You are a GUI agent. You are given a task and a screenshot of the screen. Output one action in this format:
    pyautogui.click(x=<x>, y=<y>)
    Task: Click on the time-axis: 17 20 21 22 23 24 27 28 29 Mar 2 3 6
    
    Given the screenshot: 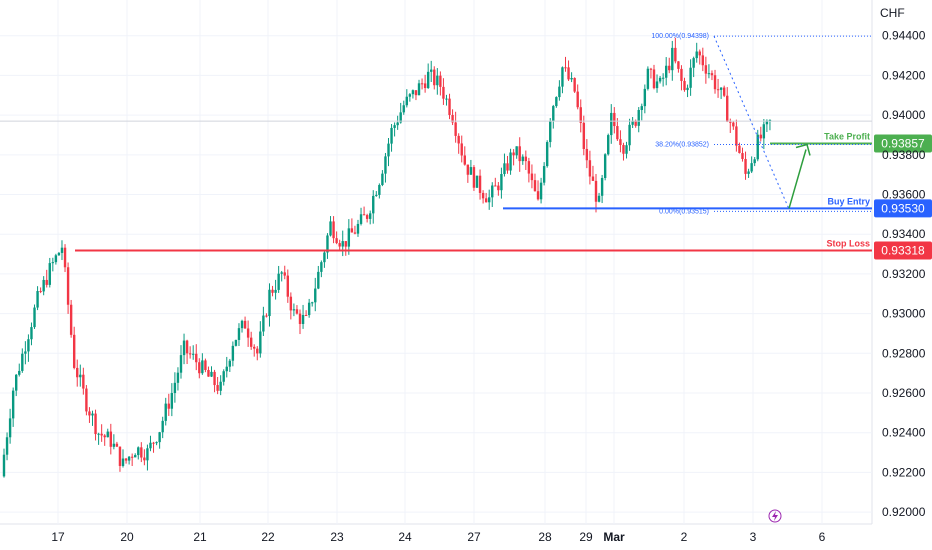 What is the action you would take?
    pyautogui.click(x=438, y=537)
    